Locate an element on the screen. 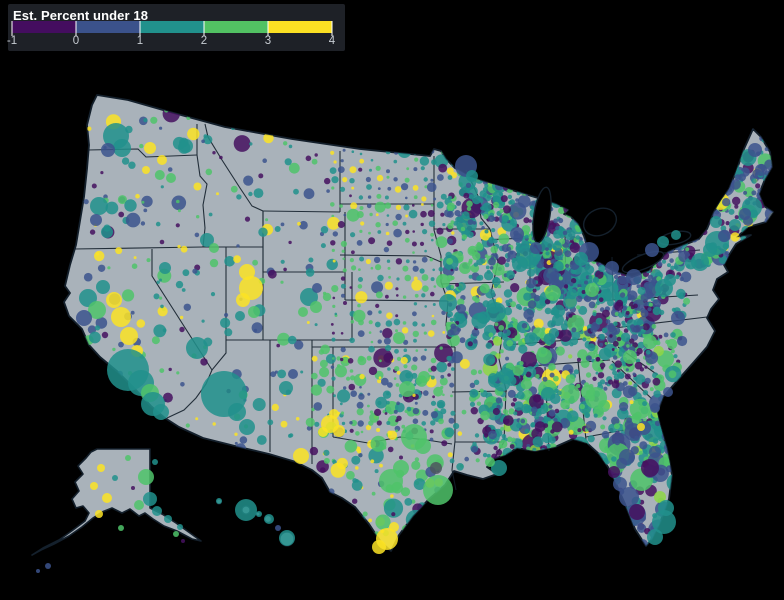 Image resolution: width=784 pixels, height=600 pixels. alaska-hawaii-dots is located at coordinates (165, 514).